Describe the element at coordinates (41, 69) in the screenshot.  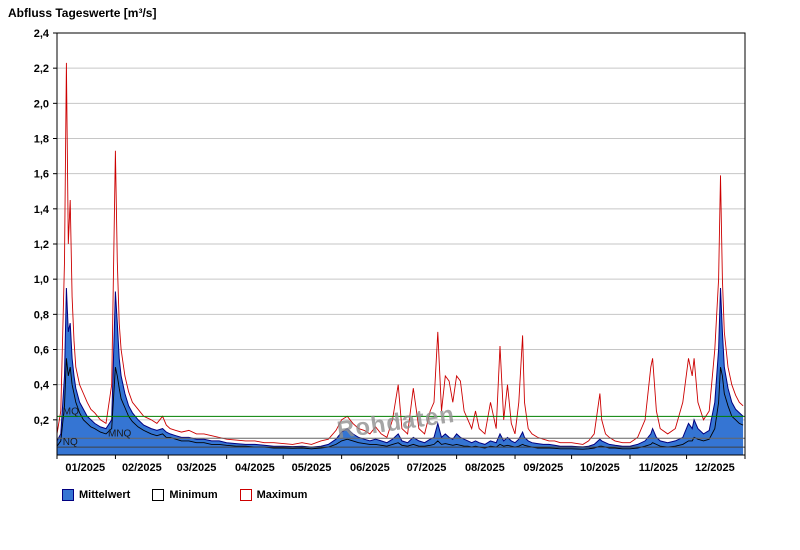
I see `y-tick-label: 2,2` at that location.